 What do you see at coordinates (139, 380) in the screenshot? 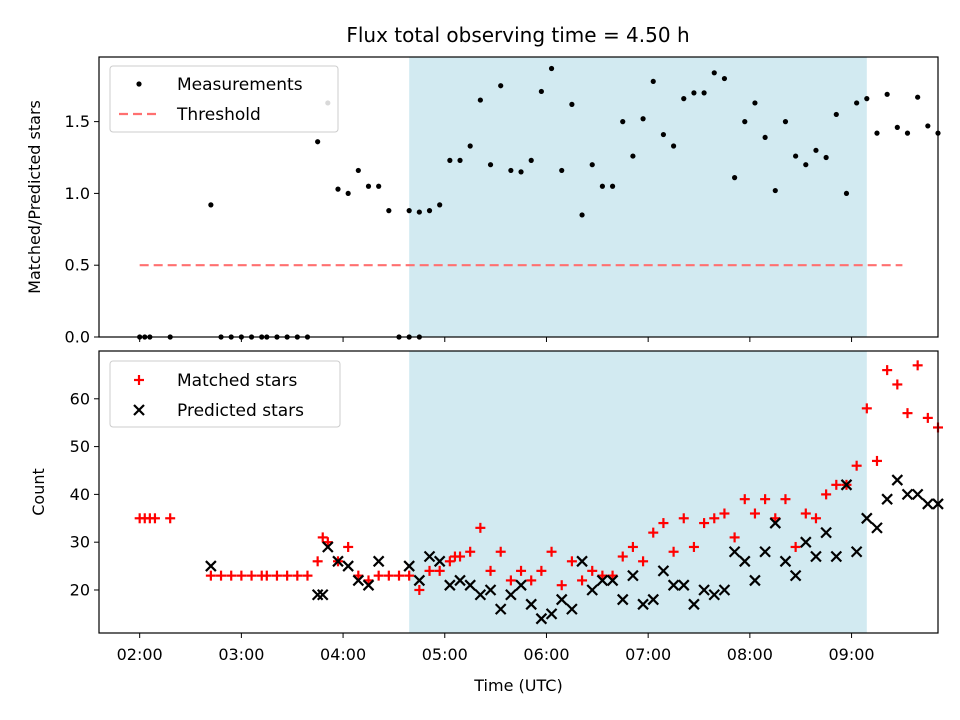
I see `legend-marker-matched` at bounding box center [139, 380].